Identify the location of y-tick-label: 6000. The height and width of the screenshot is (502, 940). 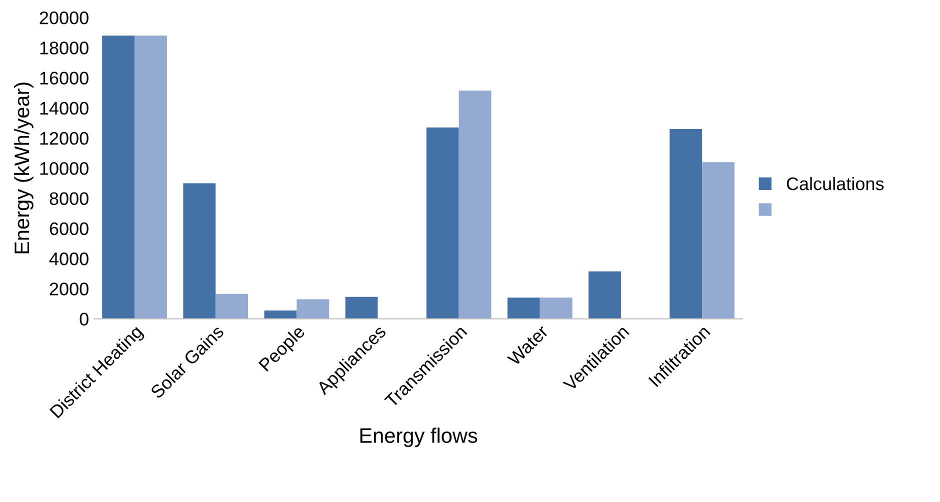
(69, 229).